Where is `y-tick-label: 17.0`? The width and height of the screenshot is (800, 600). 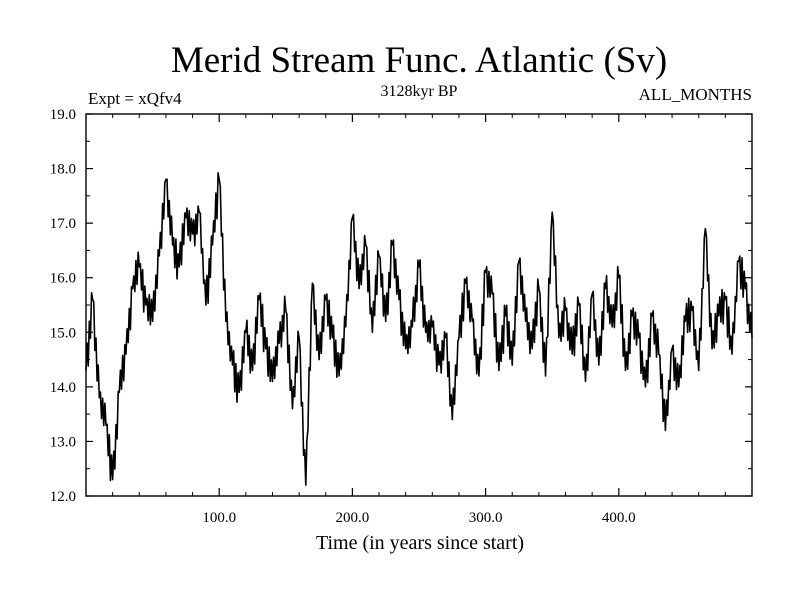
y-tick-label: 17.0 is located at coordinates (63, 224).